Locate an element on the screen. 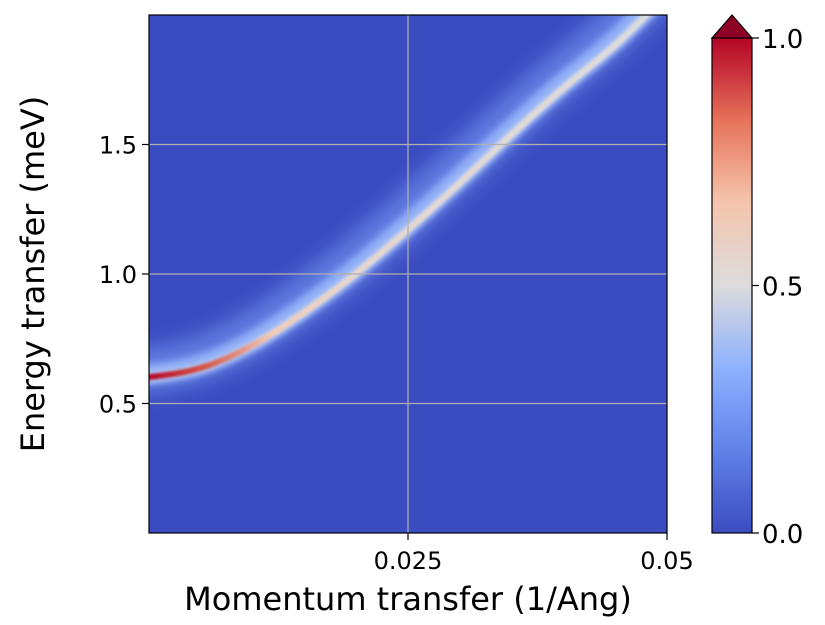 Image resolution: width=825 pixels, height=625 pixels. colorbar-extend-arrow is located at coordinates (732, 26).